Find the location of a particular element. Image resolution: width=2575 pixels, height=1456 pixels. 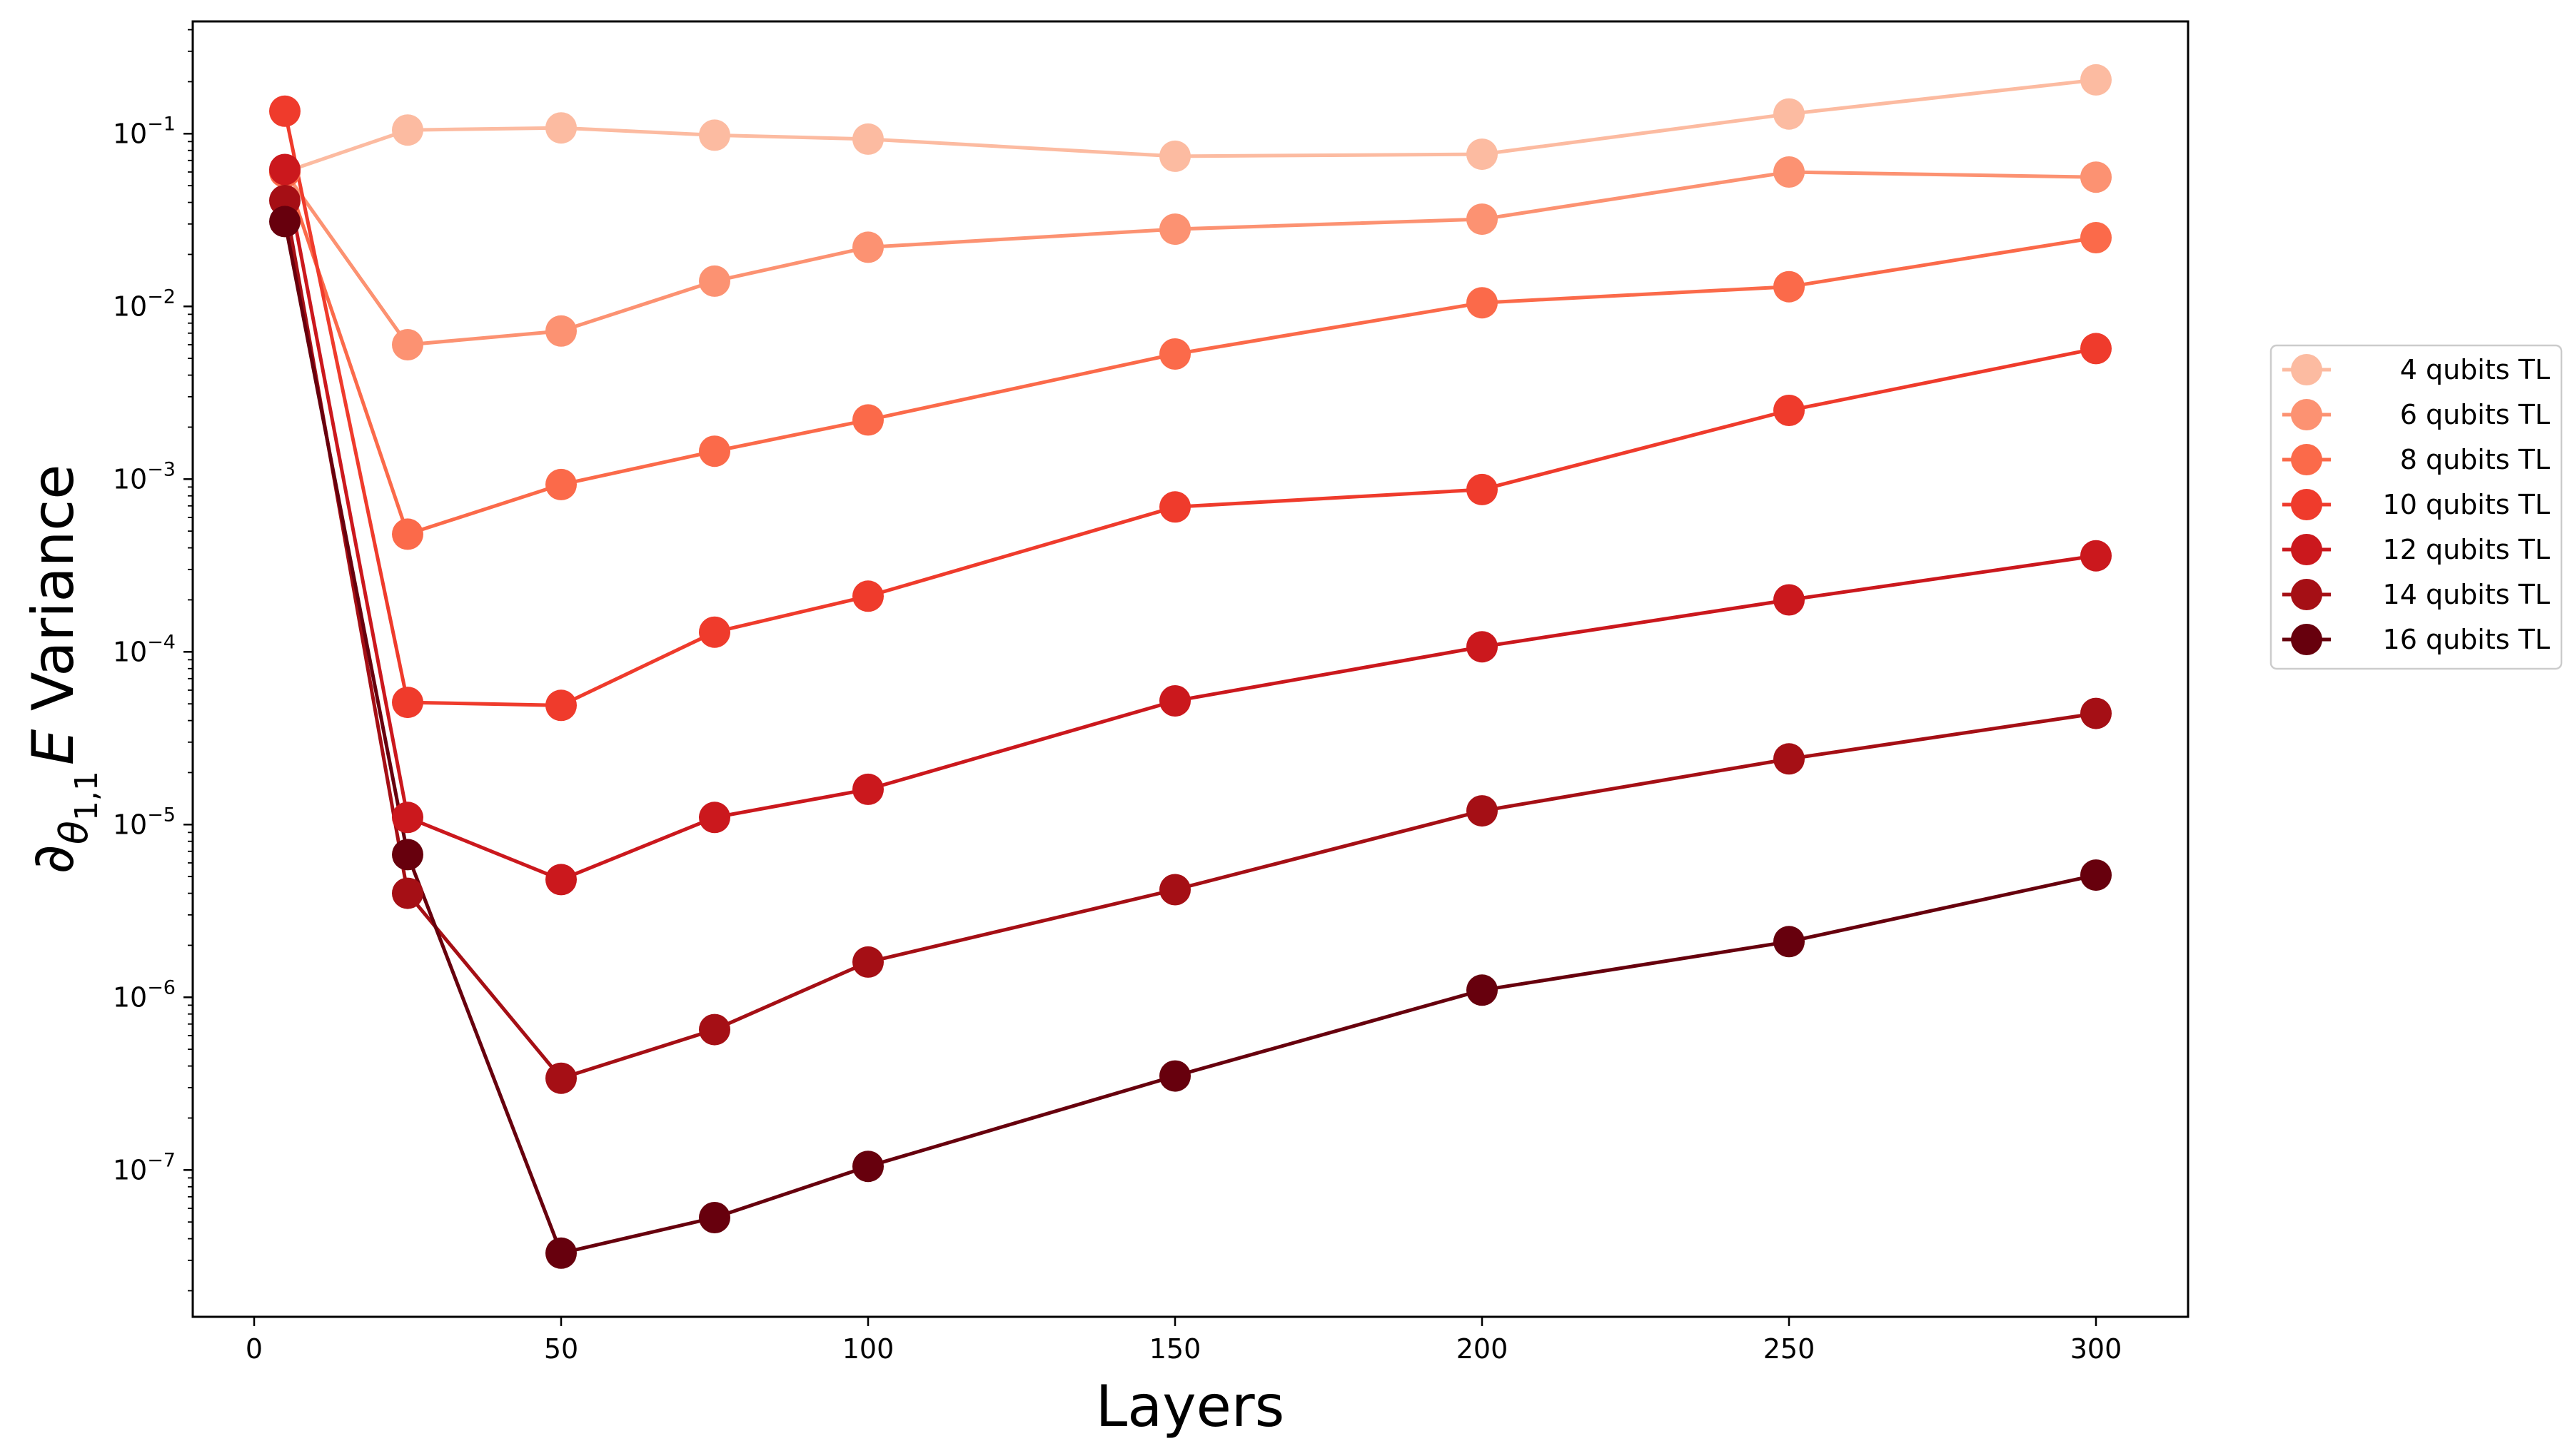

x-tick-label-6: 300 is located at coordinates (2096, 1349).